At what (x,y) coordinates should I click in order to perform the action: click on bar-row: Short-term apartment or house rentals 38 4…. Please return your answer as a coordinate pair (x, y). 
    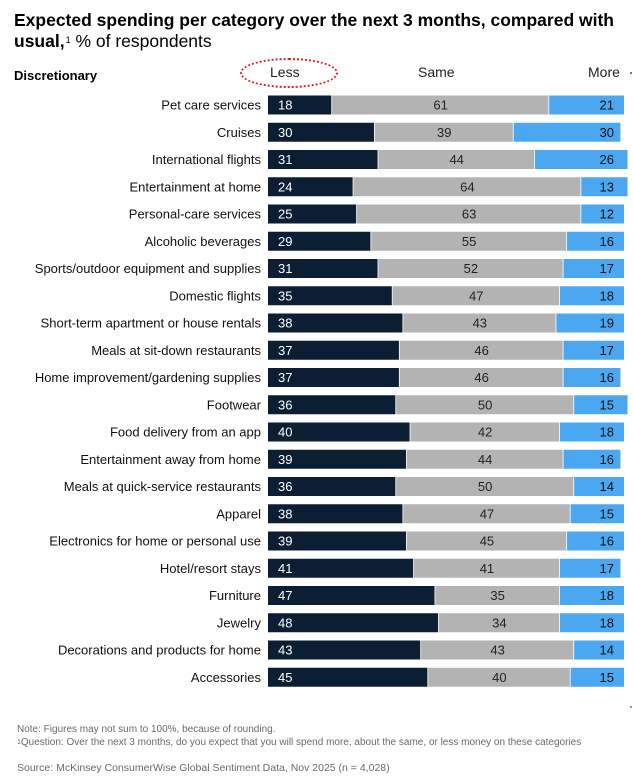
    Looking at the image, I should click on (332, 323).